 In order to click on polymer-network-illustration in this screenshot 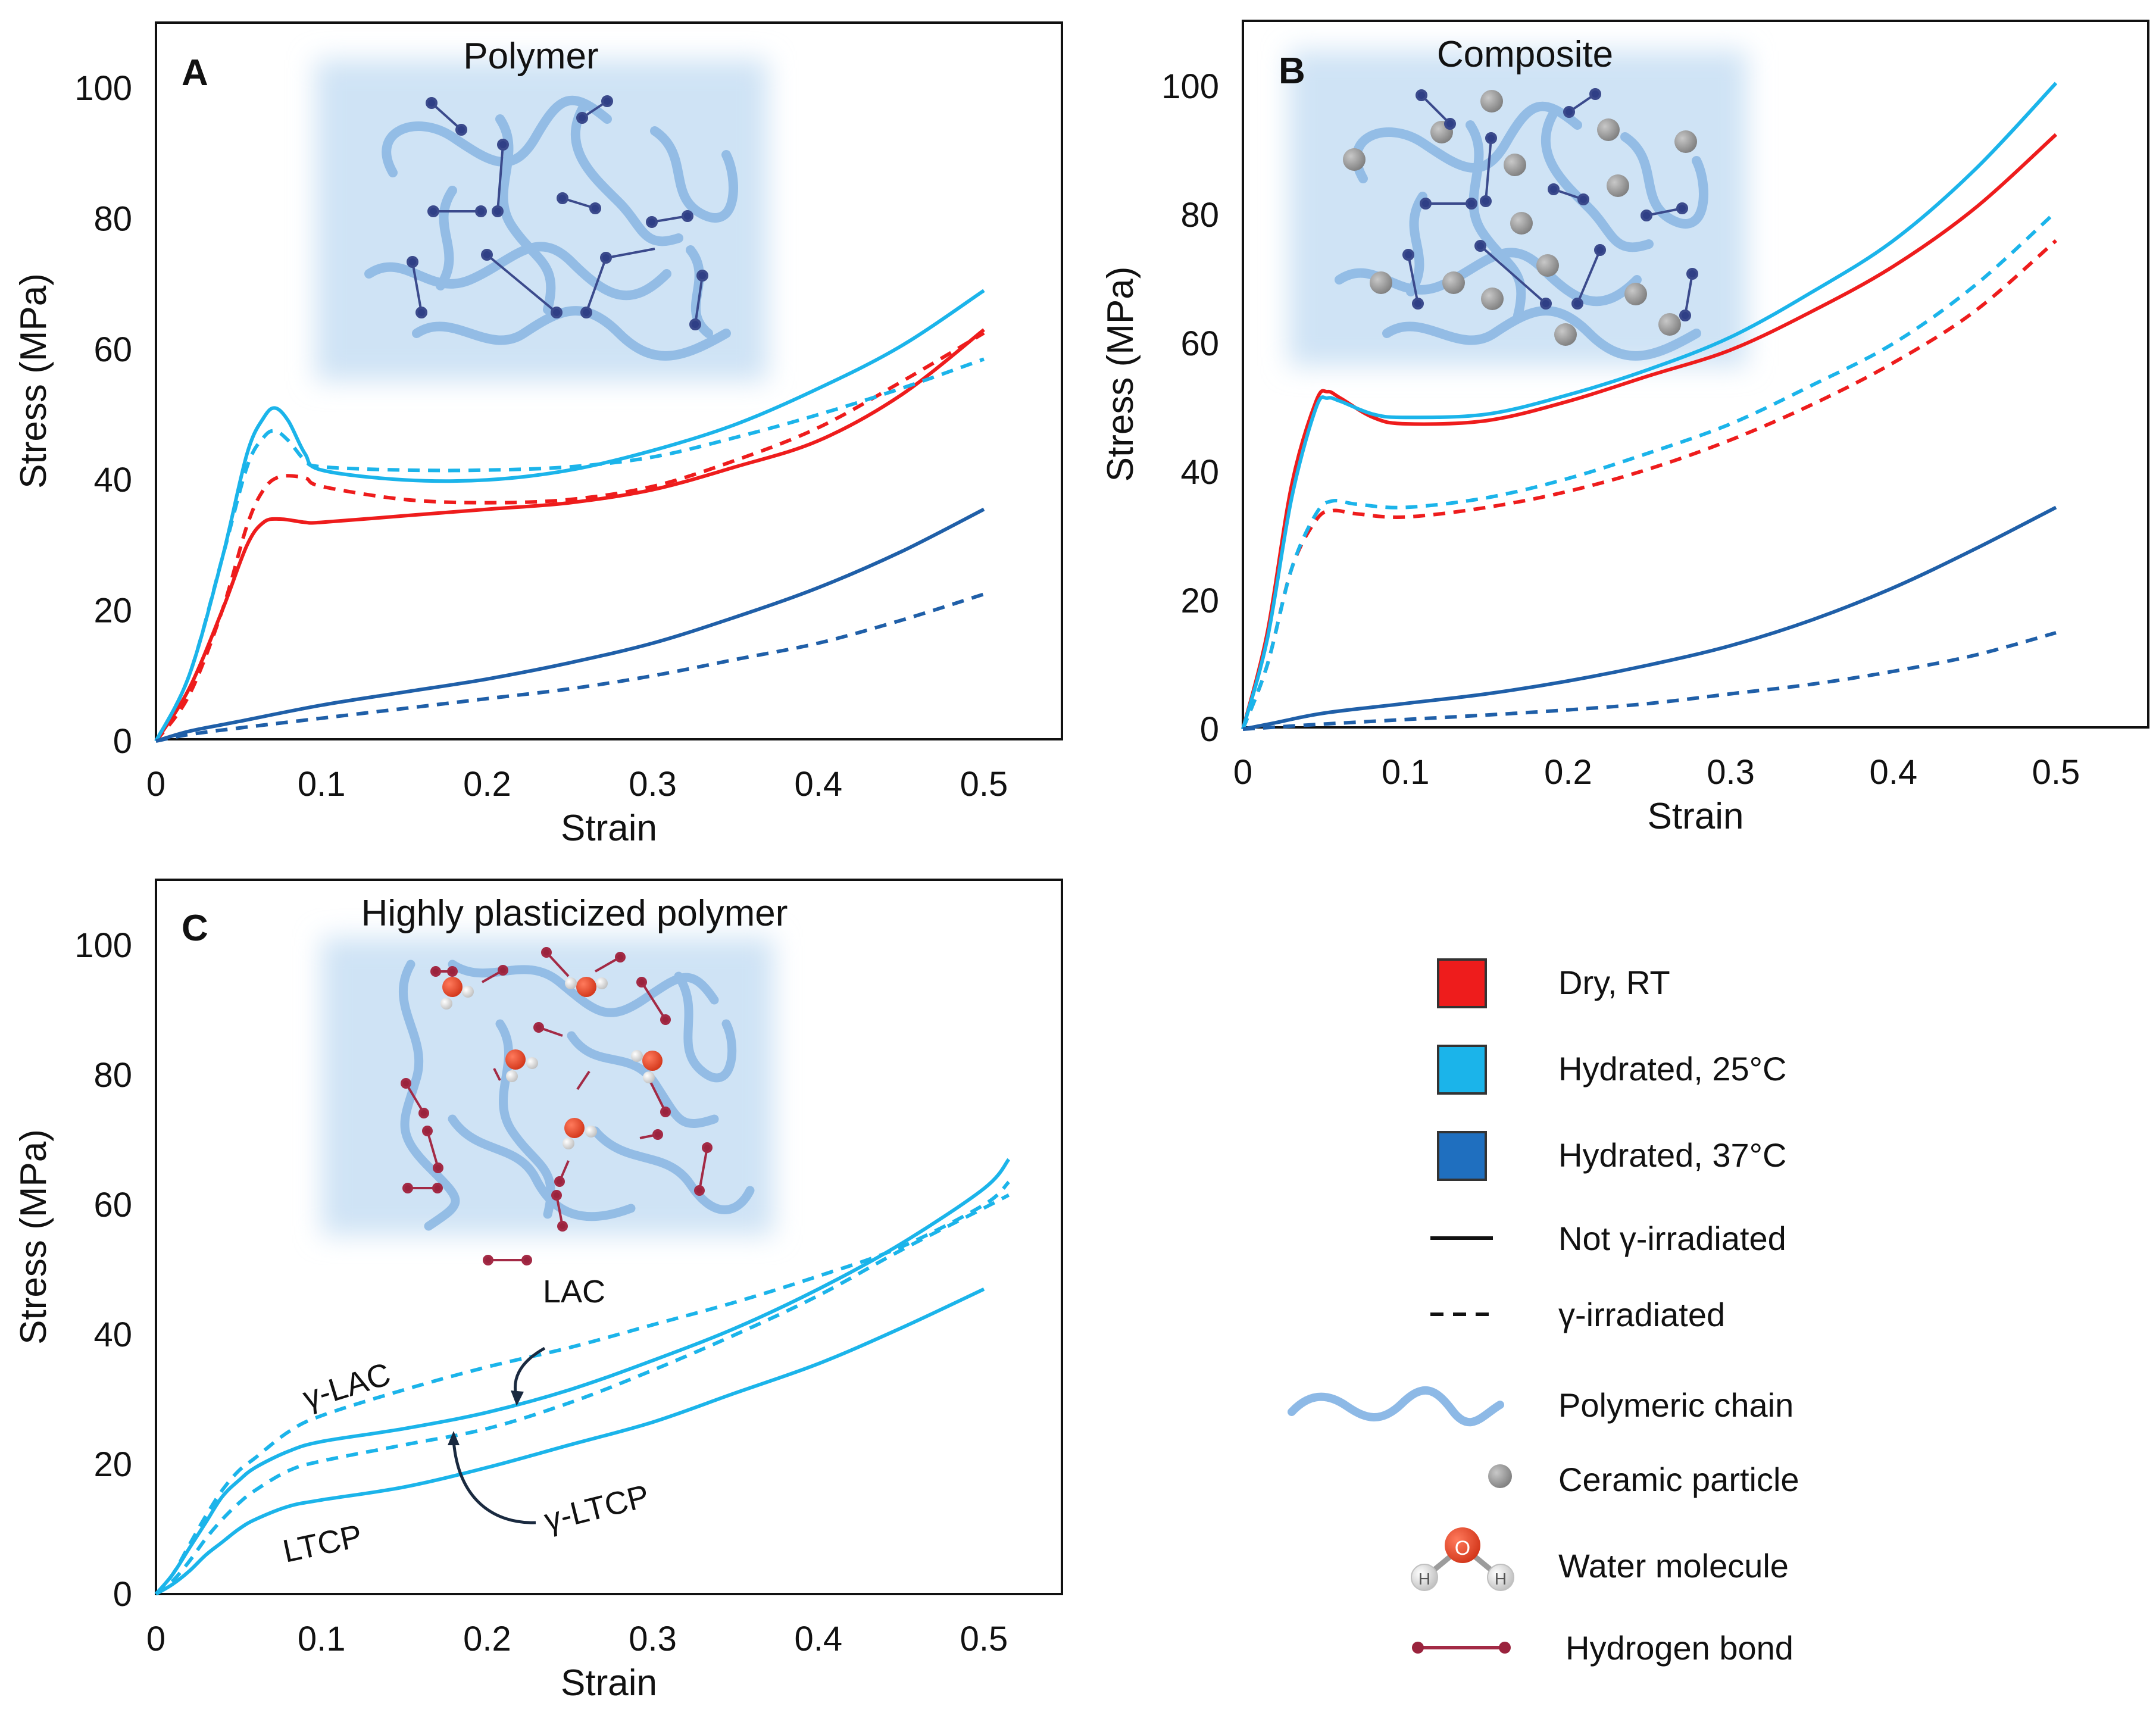, I will do `click(541, 220)`.